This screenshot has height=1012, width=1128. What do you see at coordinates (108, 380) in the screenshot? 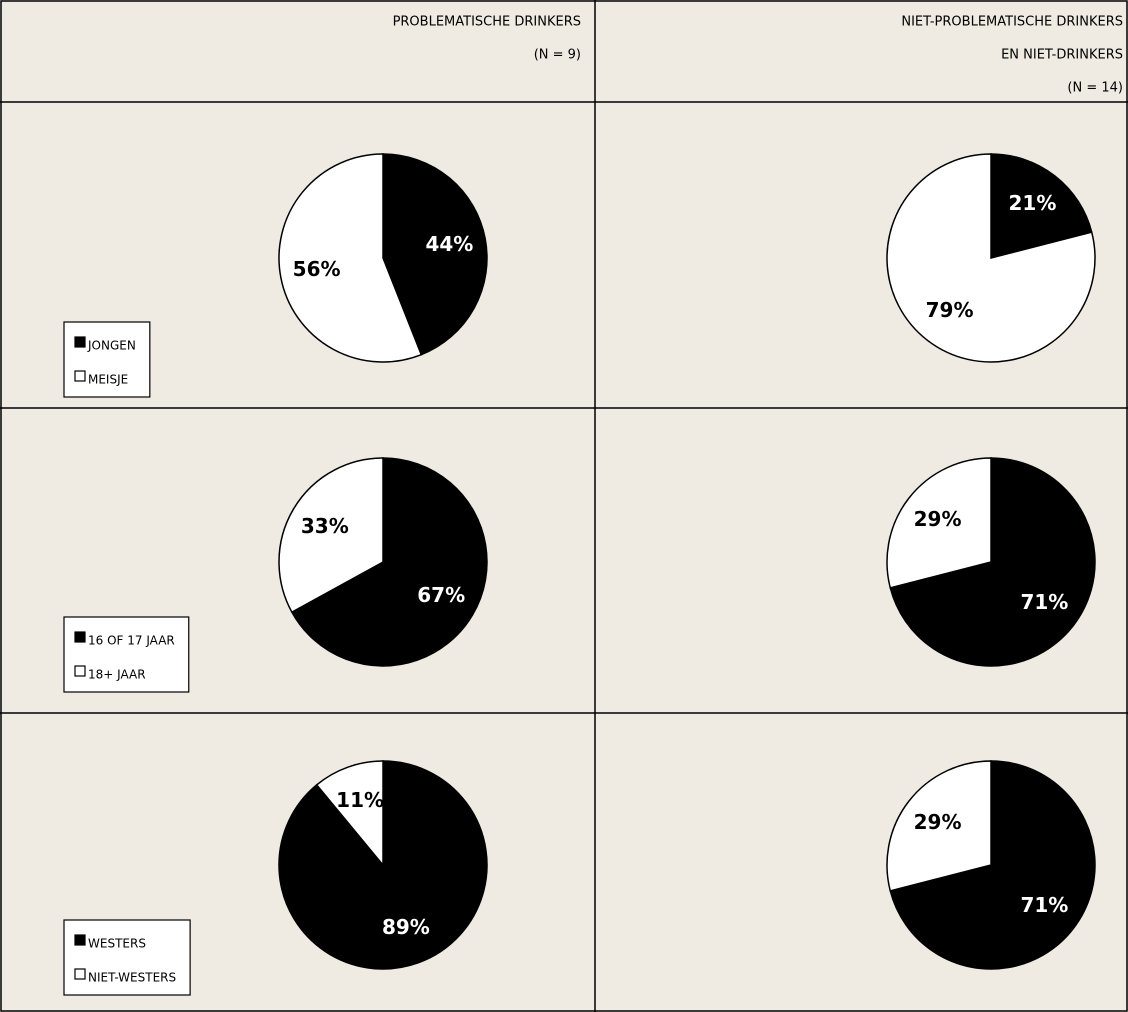
I see `legend-label: MEISJE` at bounding box center [108, 380].